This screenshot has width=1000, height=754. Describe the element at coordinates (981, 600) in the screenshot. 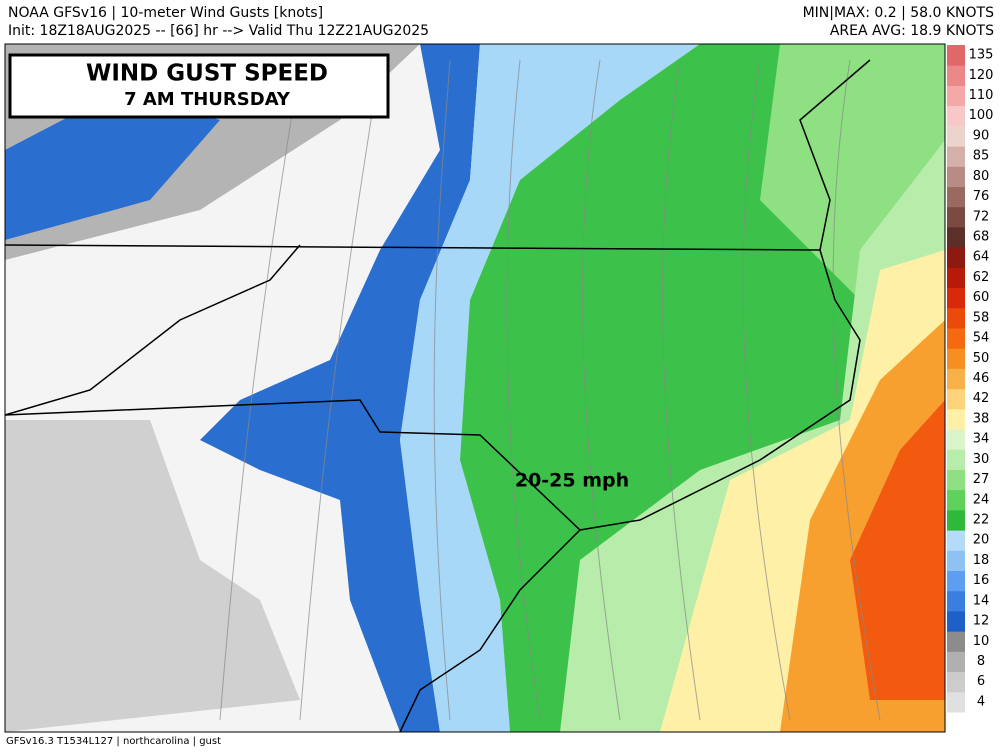

I see `colorbar-label: 14` at that location.